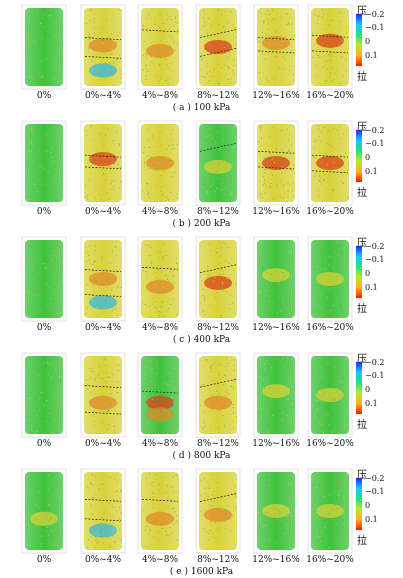 This screenshot has width=403, height=578. What do you see at coordinates (201, 456) in the screenshot?
I see `subfigure-caption: ( d ) 800 kPa` at bounding box center [201, 456].